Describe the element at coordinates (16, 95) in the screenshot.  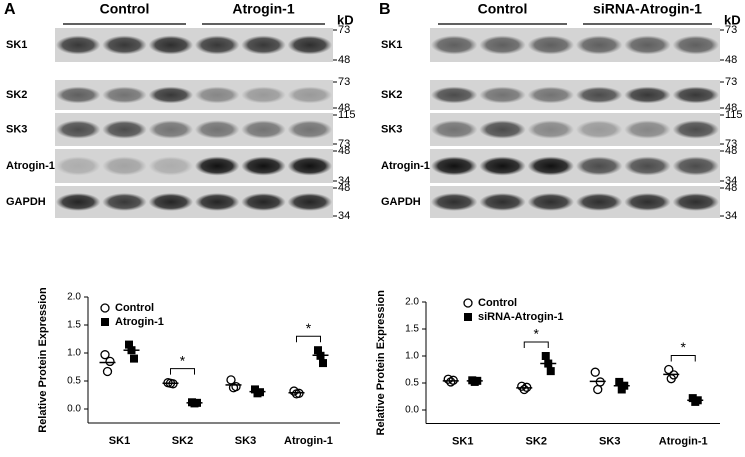
I see `row-label: SK2` at that location.